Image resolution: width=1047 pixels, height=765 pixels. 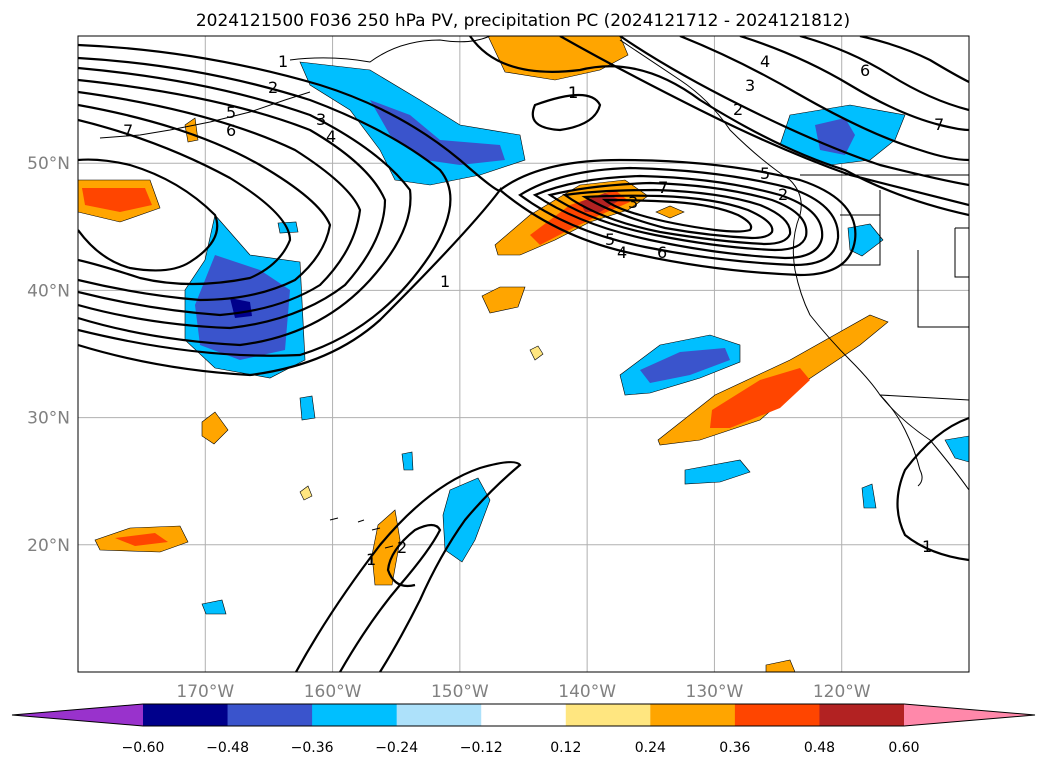 I want to click on y-tick-label: 50°N, so click(x=48, y=164).